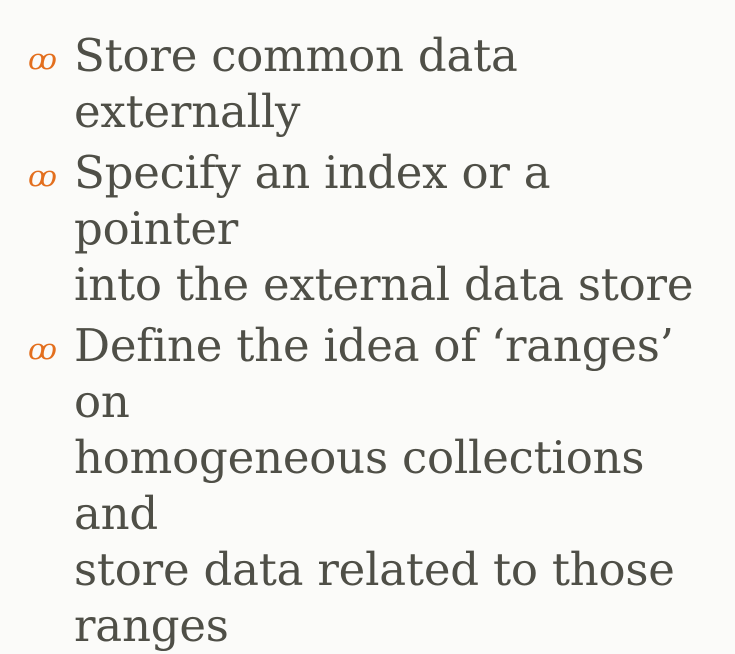 The height and width of the screenshot is (654, 735). What do you see at coordinates (296, 83) in the screenshot?
I see `bullet-text: Store common data externally` at bounding box center [296, 83].